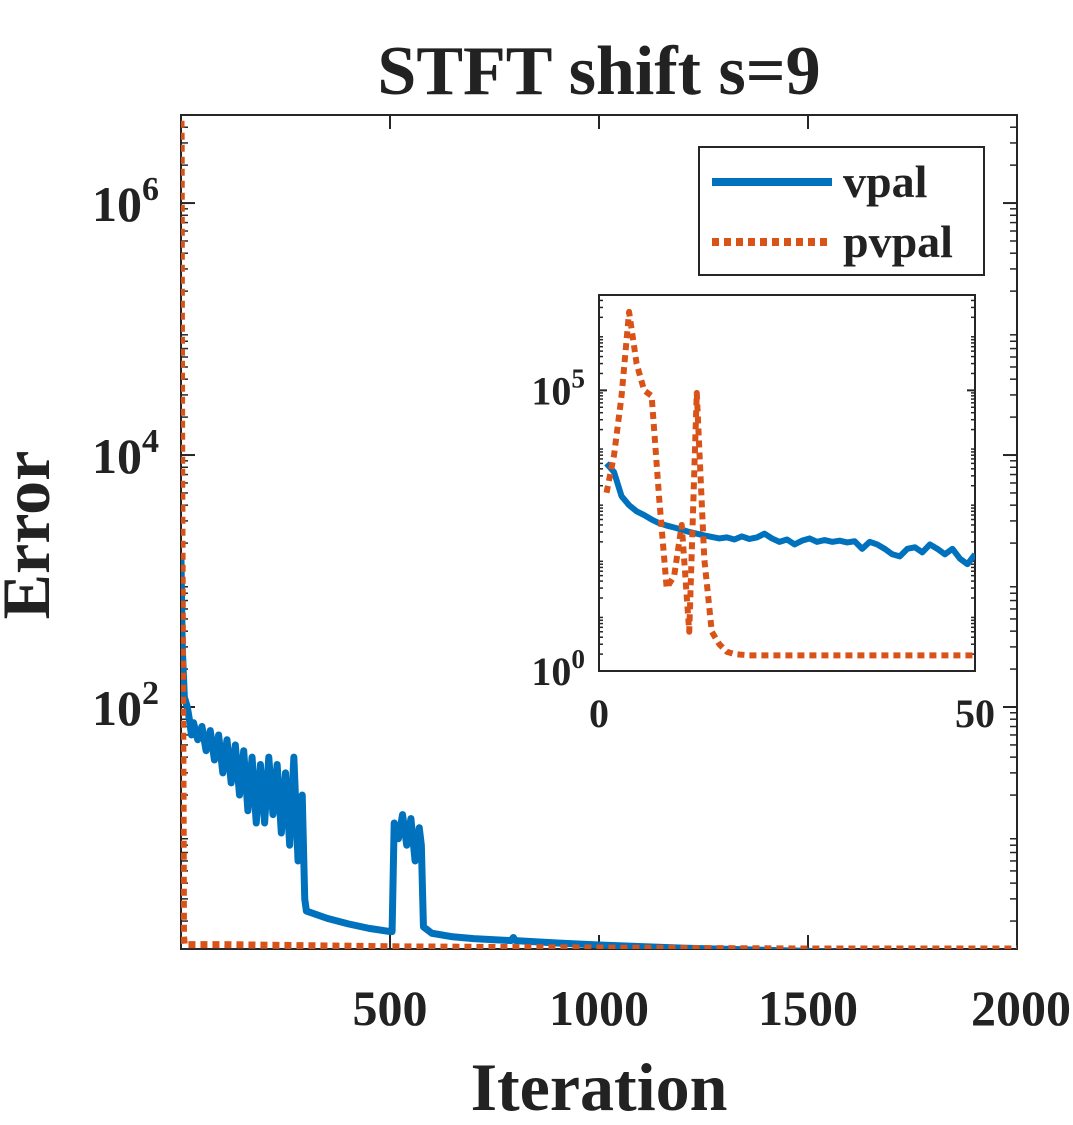  Describe the element at coordinates (150, 693) in the screenshot. I see `y-tick-label-exponent: 2` at that location.